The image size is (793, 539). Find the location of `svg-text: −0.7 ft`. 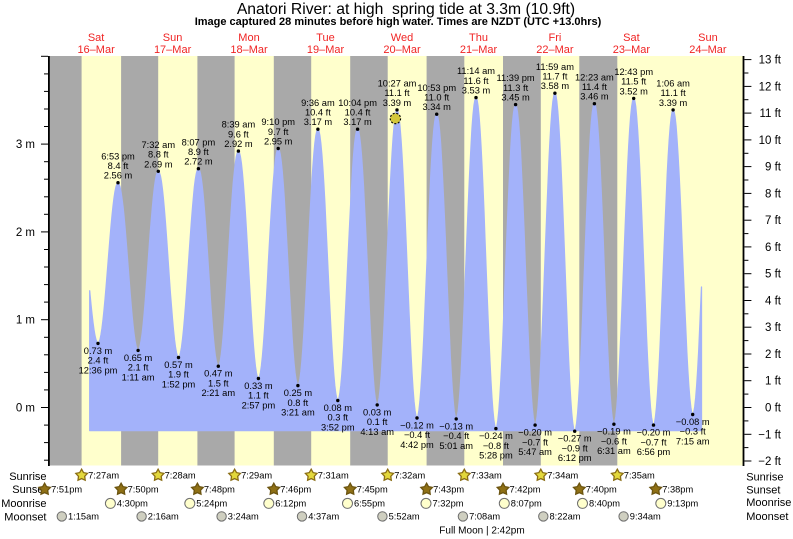

svg-text: −0.7 ft is located at coordinates (653, 442).